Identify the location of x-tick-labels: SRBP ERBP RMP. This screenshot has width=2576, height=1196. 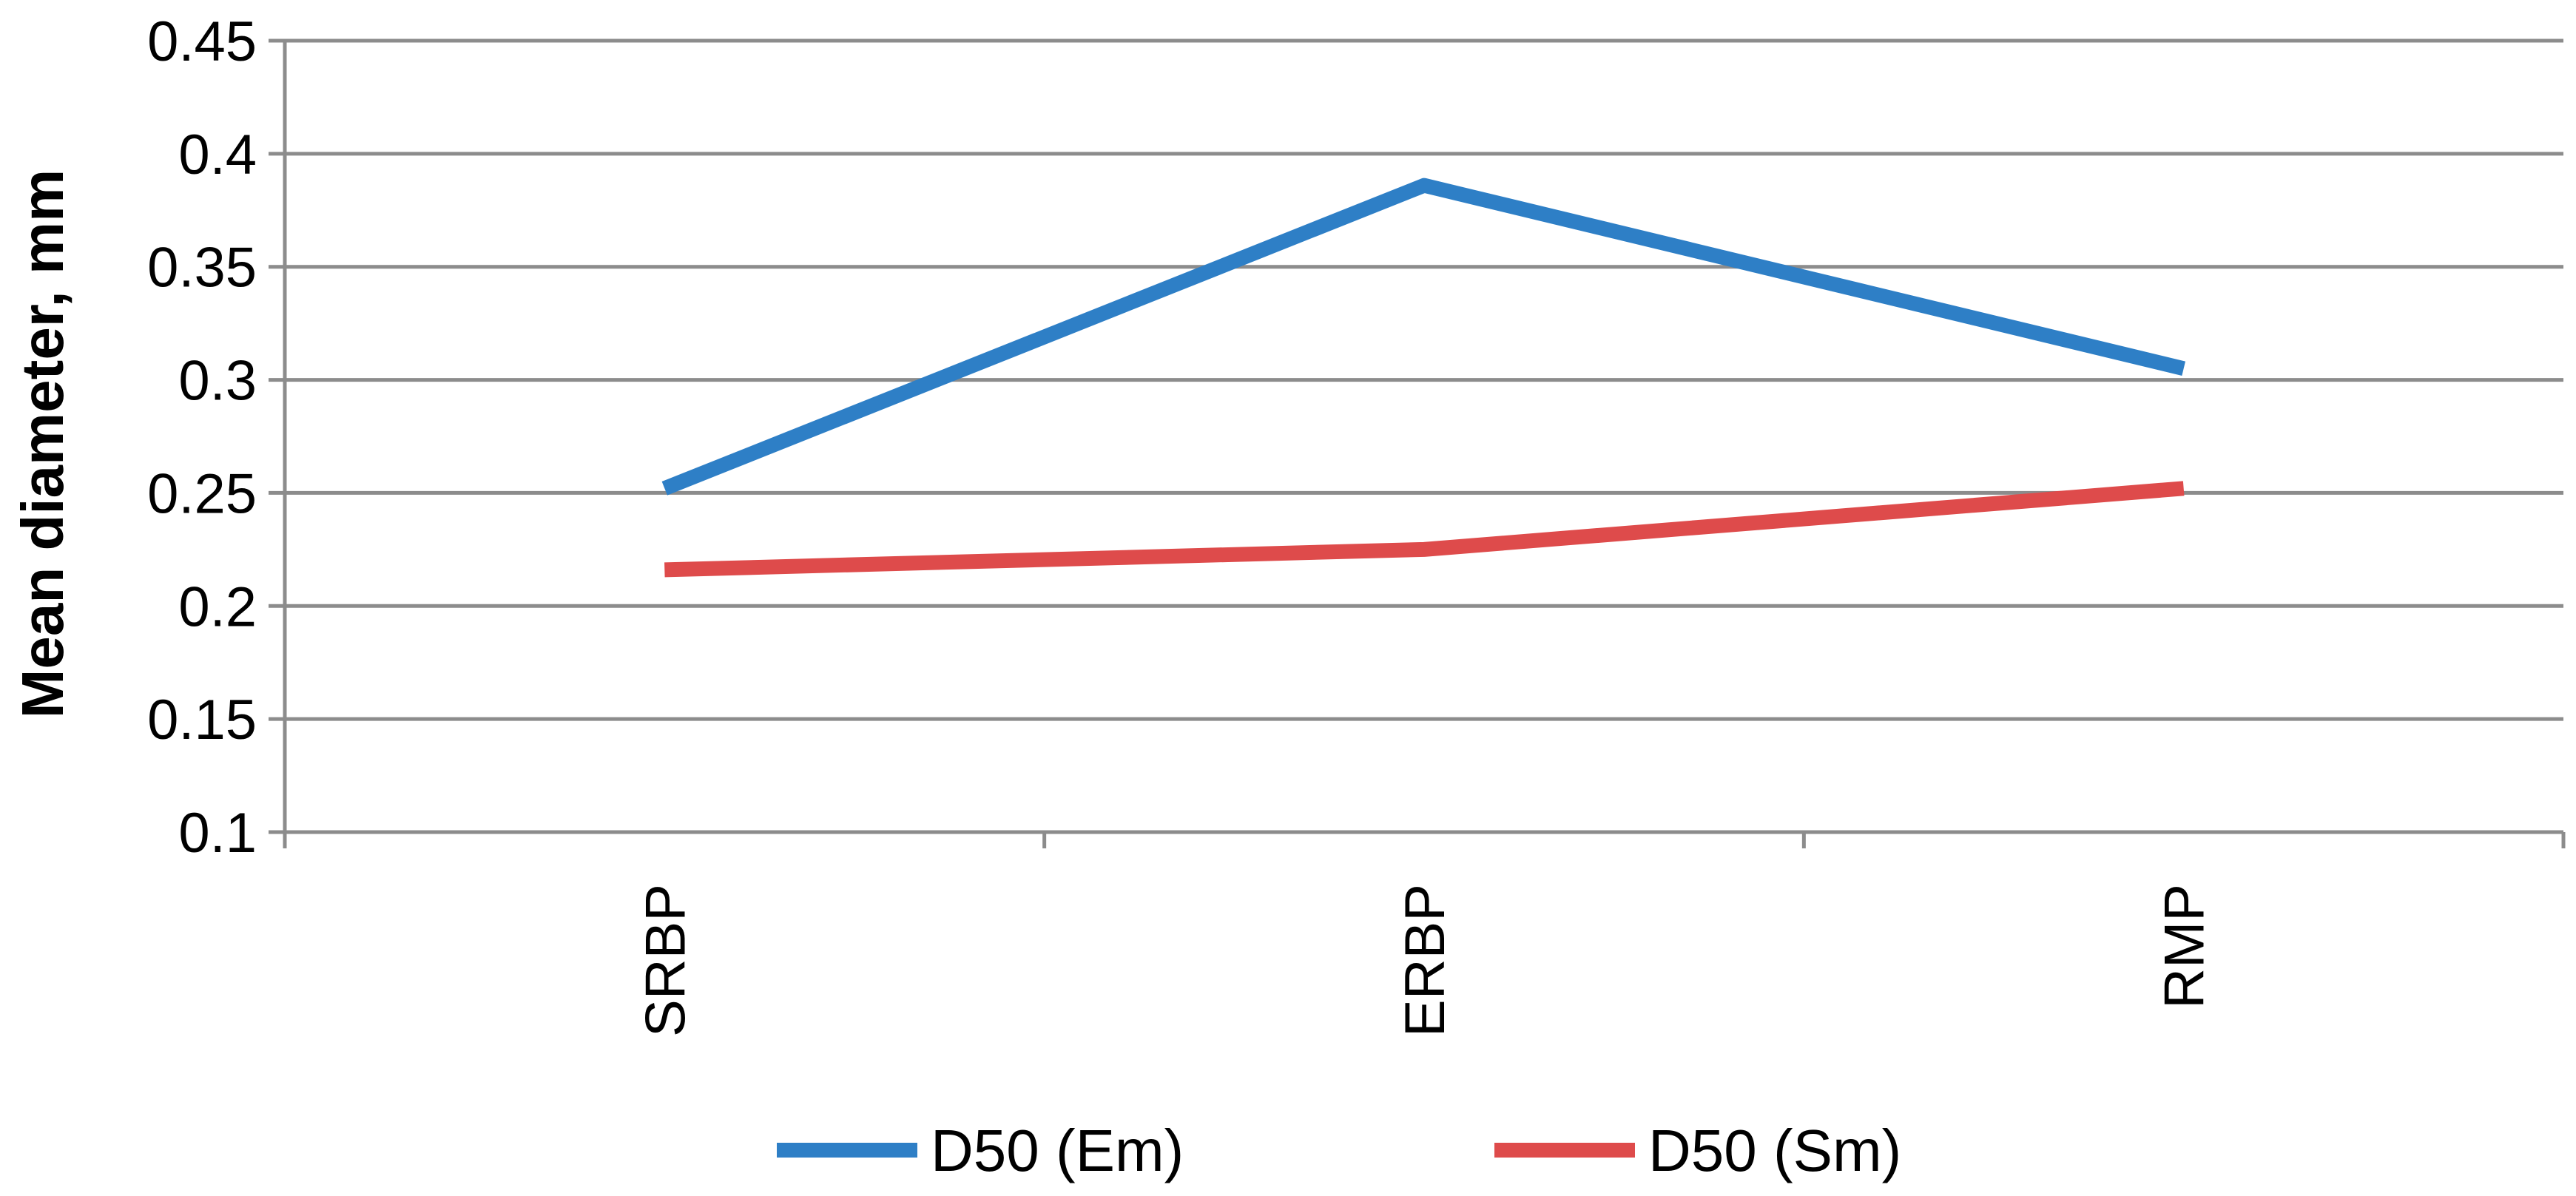
(1425, 960).